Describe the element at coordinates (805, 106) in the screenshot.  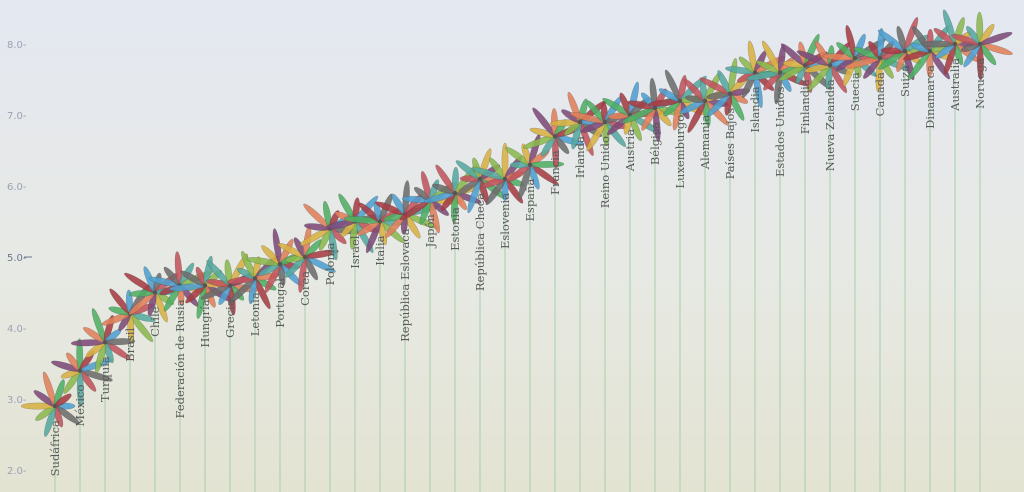
I see `country-label: Finlandia` at that location.